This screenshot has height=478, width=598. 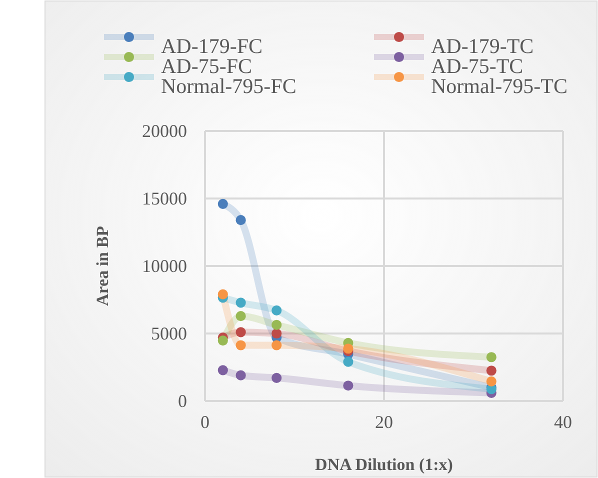 I want to click on x-axis-title: DNA Dilution (1:x), so click(x=384, y=464).